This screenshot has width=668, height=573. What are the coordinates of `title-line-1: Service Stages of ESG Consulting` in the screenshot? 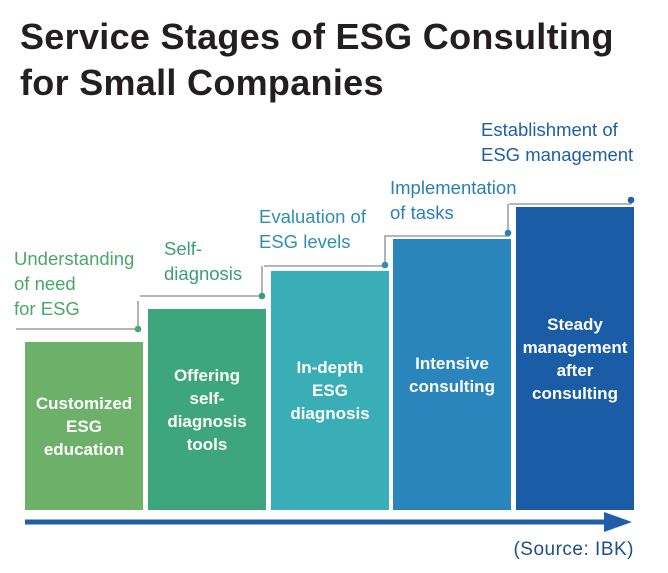 It's located at (317, 36).